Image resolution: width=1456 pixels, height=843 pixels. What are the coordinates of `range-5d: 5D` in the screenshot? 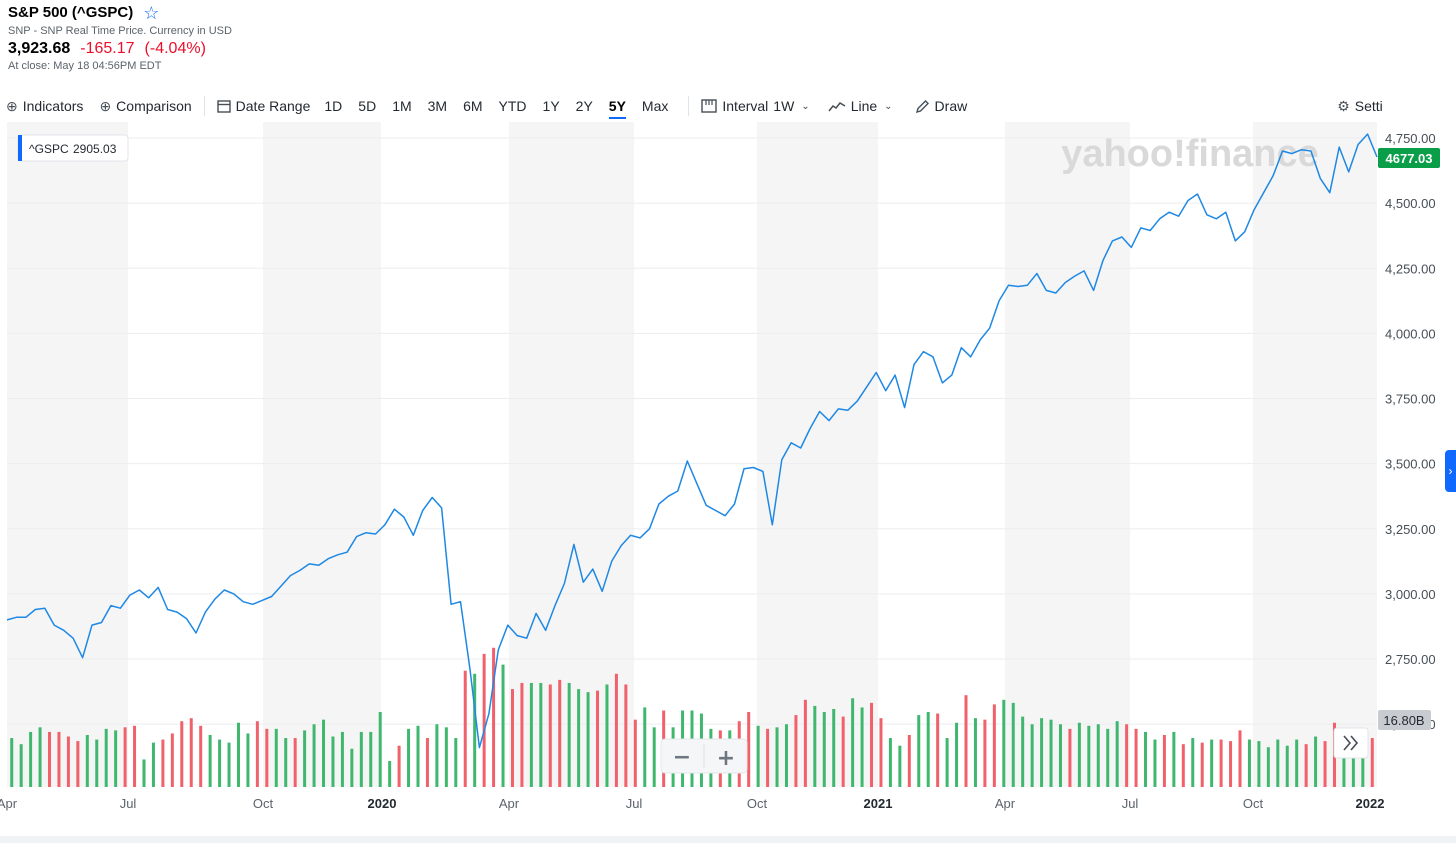 It's located at (367, 106).